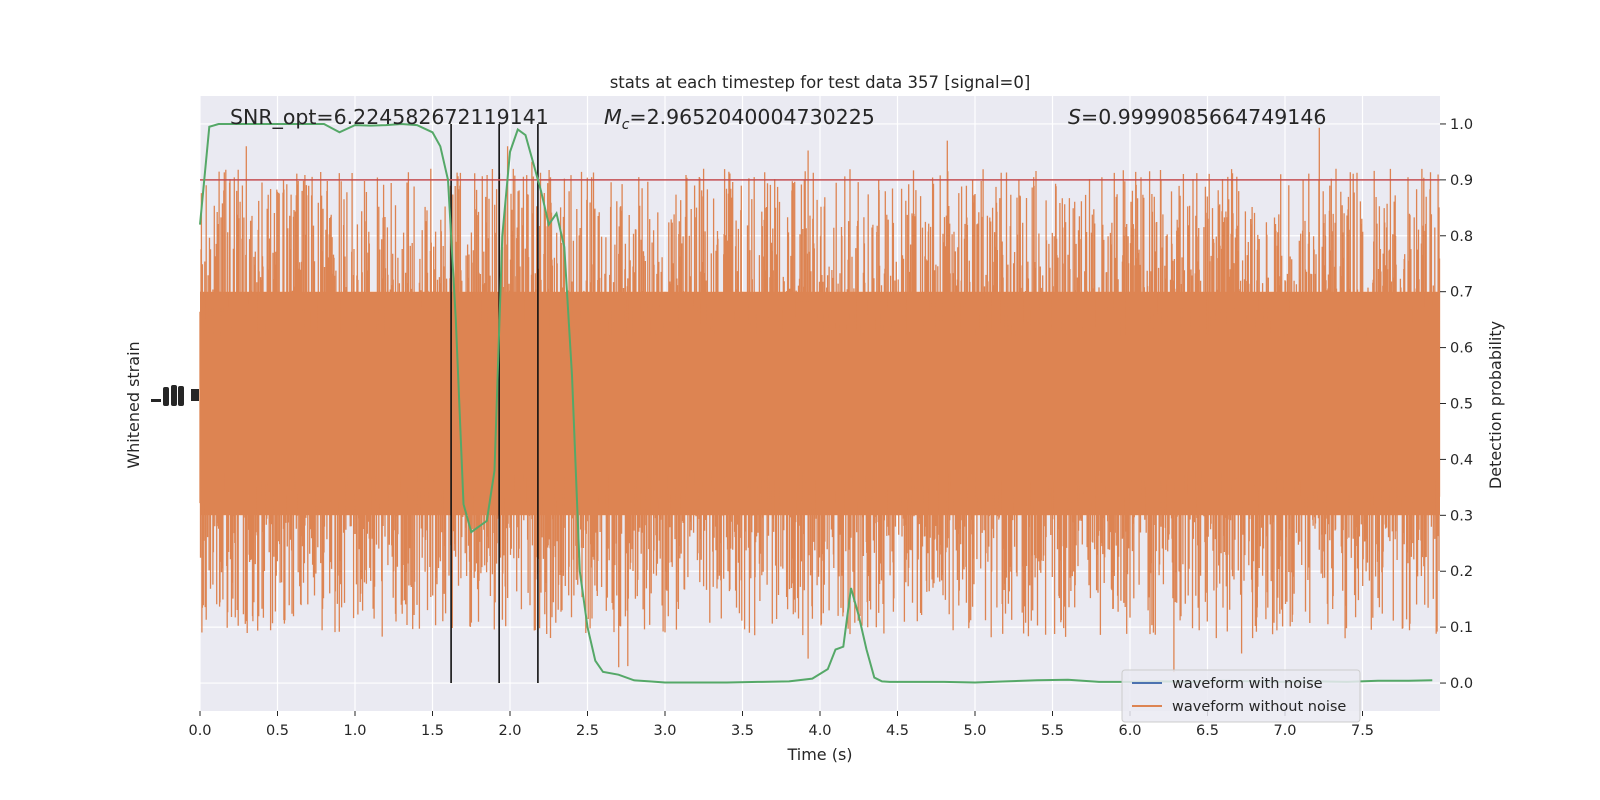 The image size is (1600, 800). What do you see at coordinates (1461, 516) in the screenshot?
I see `y-tick-label: 0.3` at bounding box center [1461, 516].